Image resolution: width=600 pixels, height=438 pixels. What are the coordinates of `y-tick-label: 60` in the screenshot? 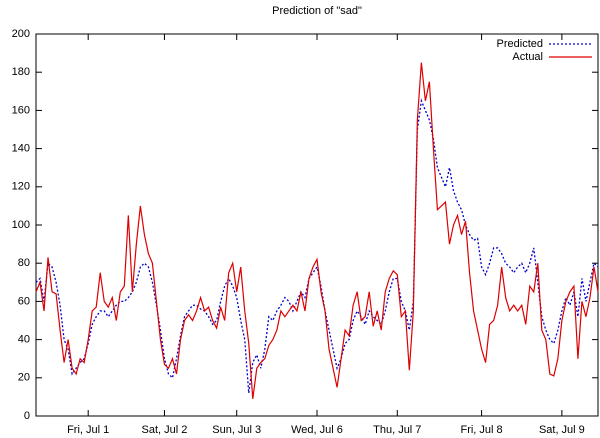 It's located at (24, 301).